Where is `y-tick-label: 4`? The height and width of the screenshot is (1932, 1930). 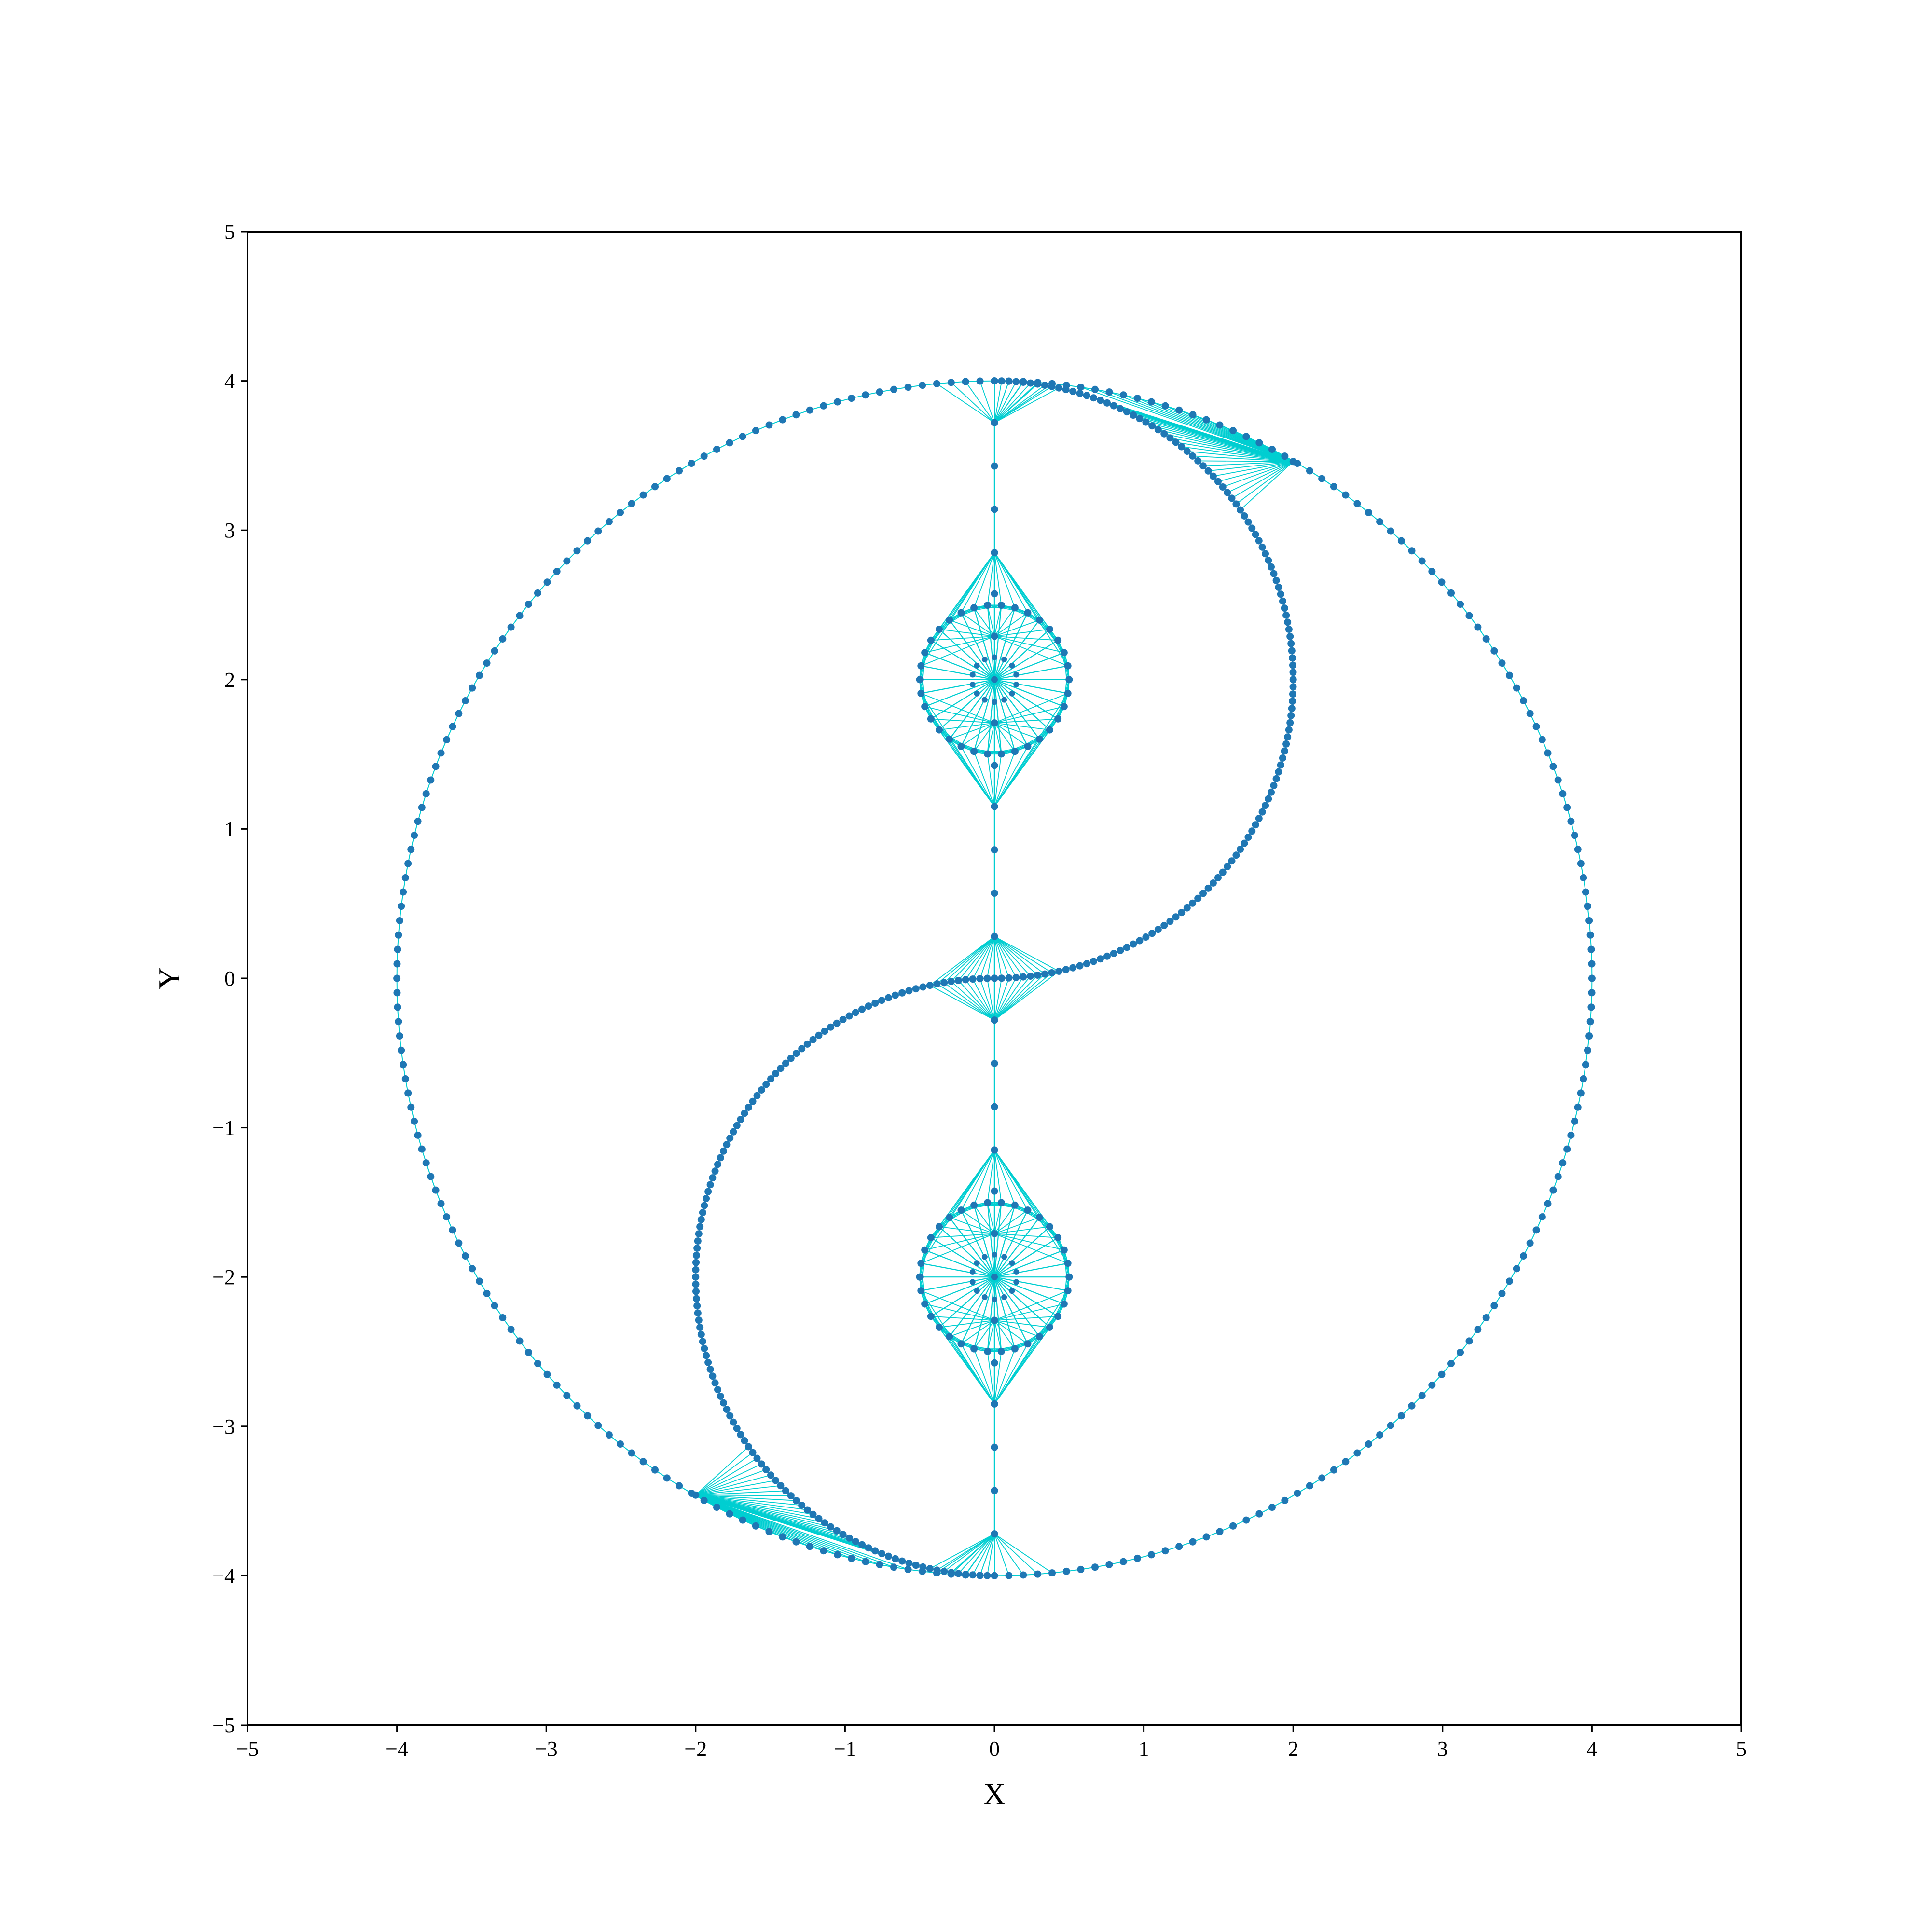
y-tick-label: 4 is located at coordinates (229, 381).